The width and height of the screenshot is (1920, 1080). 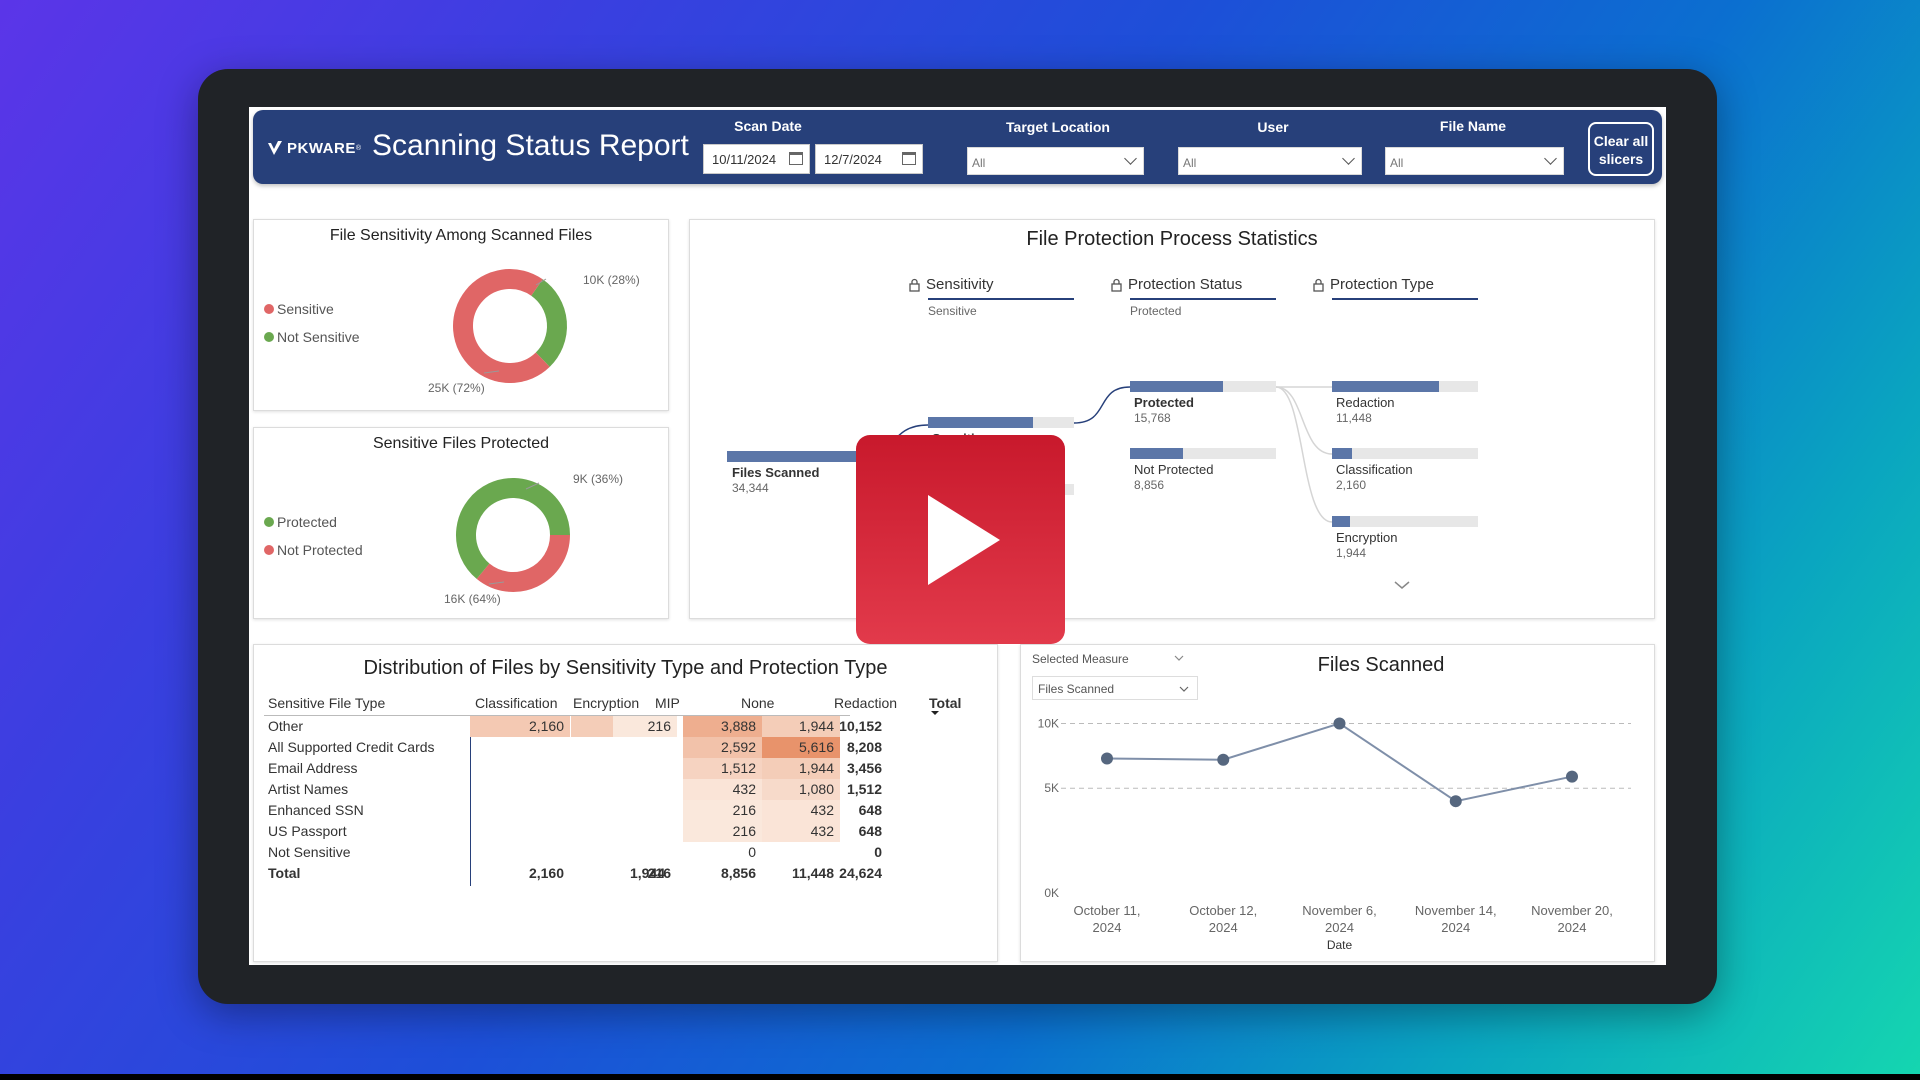 What do you see at coordinates (284, 873) in the screenshot?
I see `matrix-total-row-label: Total` at bounding box center [284, 873].